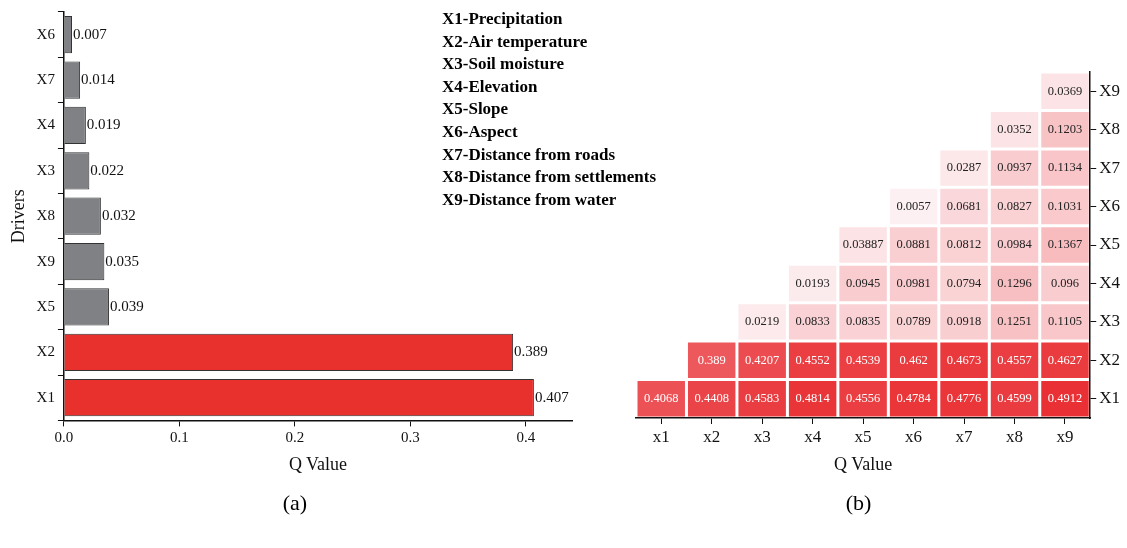 This screenshot has height=548, width=1127. What do you see at coordinates (98, 79) in the screenshot?
I see `data-label: 0.014` at bounding box center [98, 79].